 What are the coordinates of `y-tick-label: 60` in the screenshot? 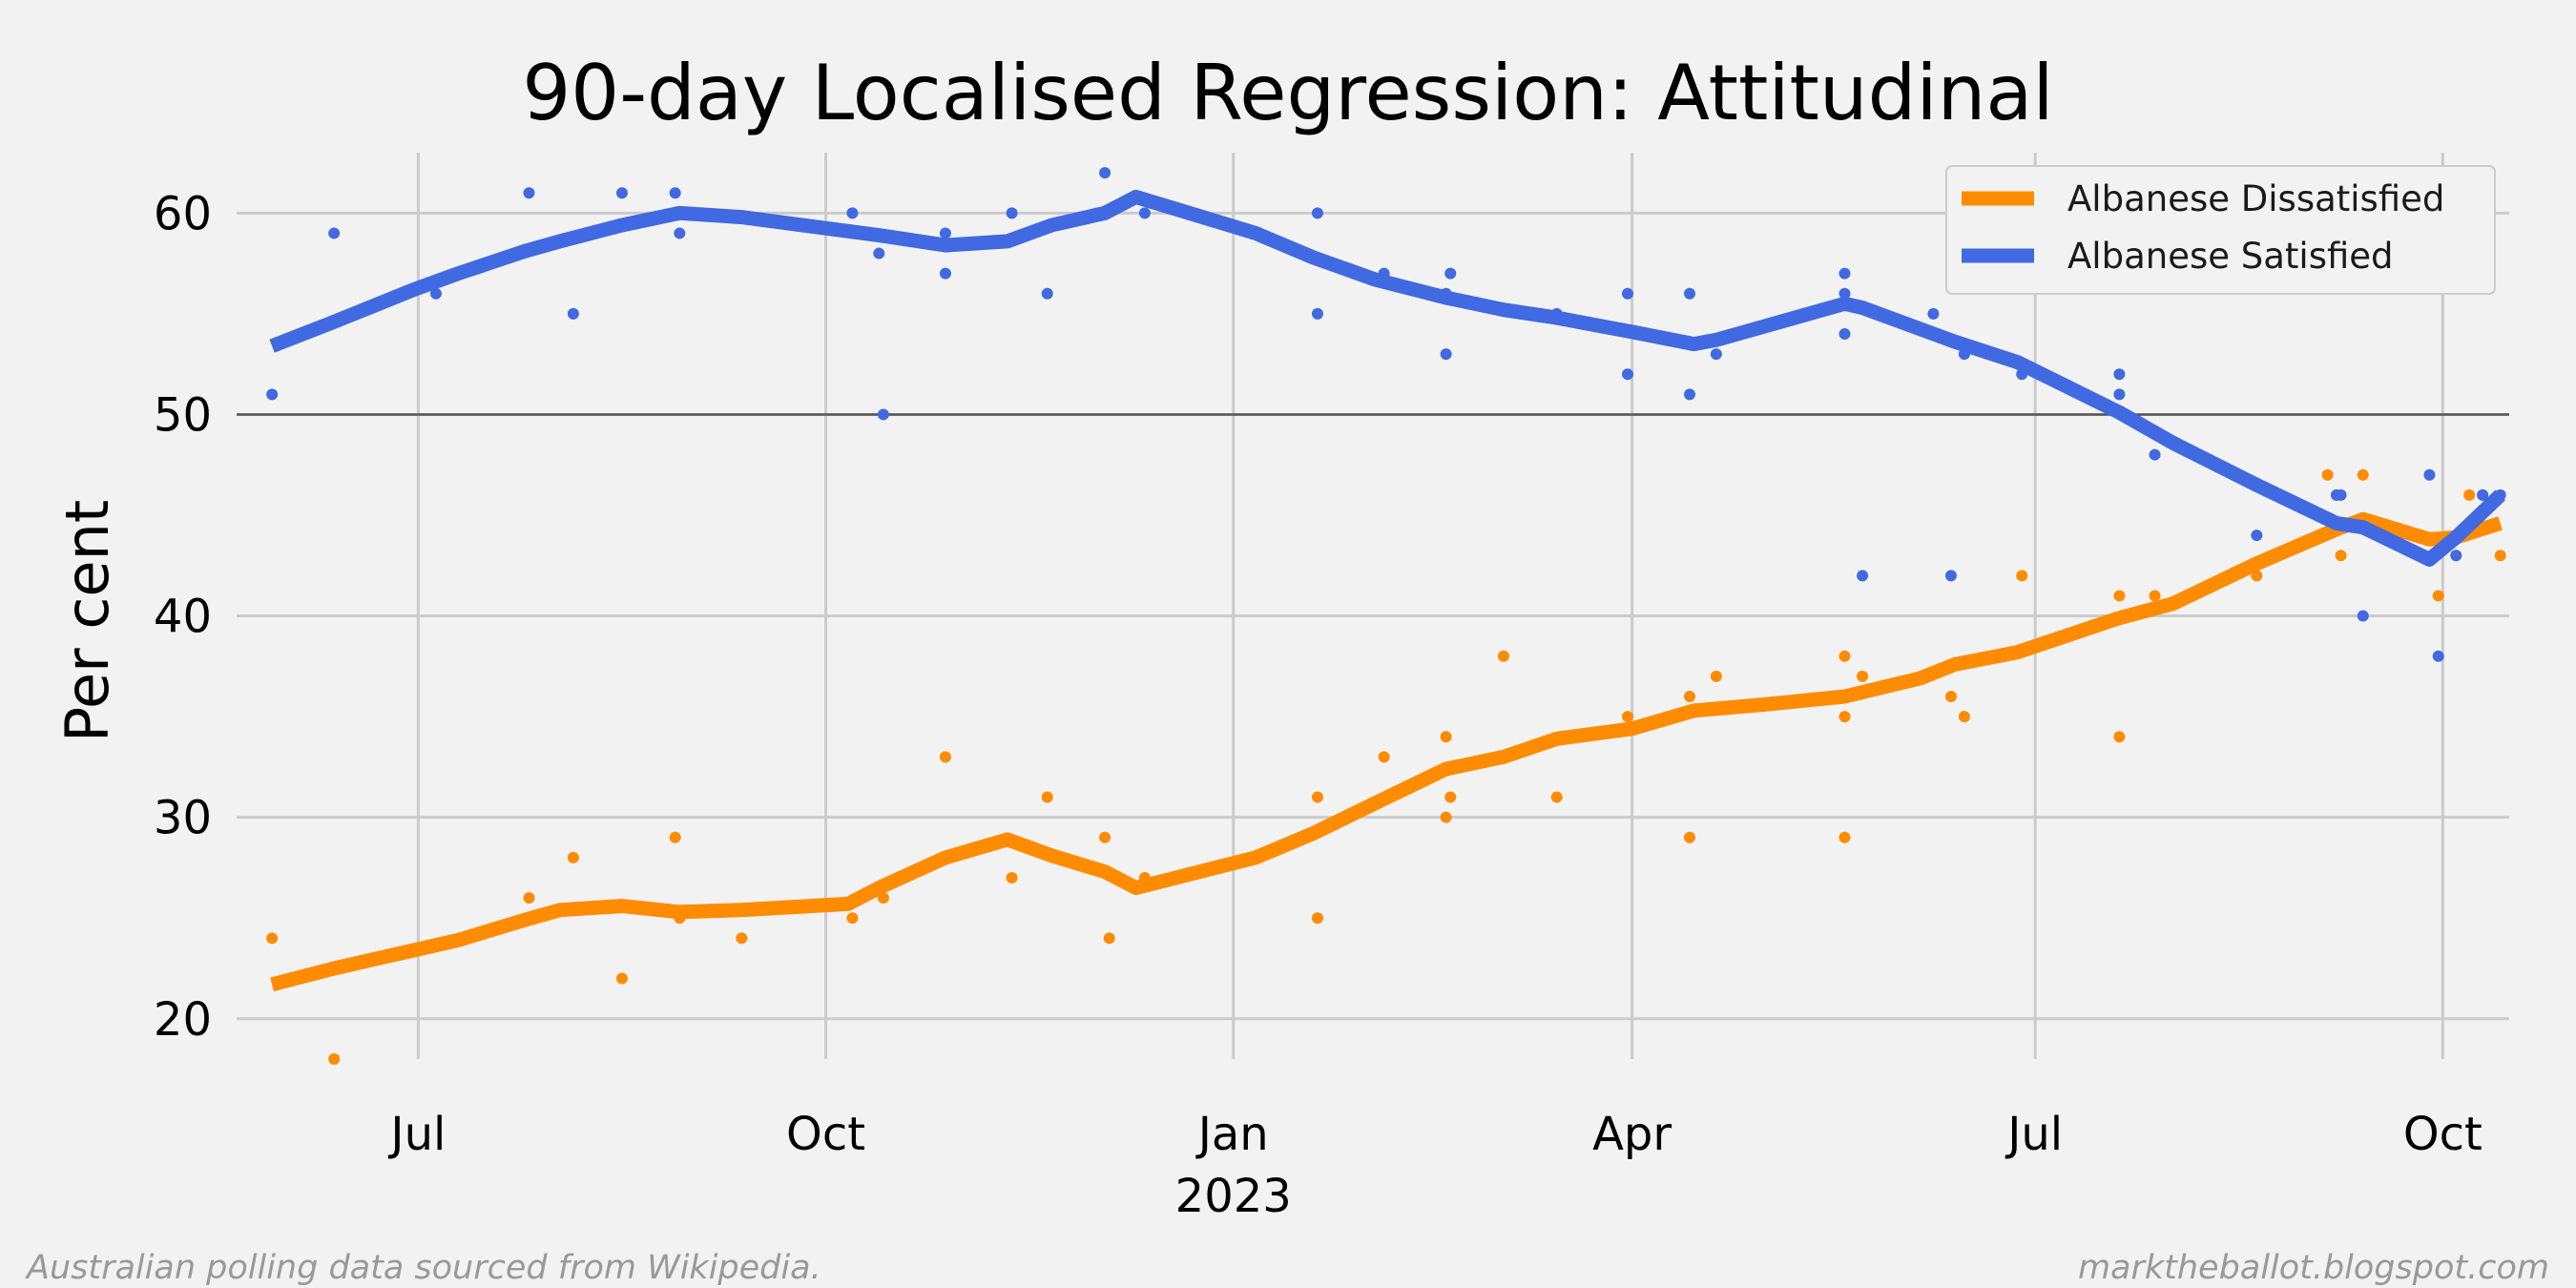 It's located at (183, 213).